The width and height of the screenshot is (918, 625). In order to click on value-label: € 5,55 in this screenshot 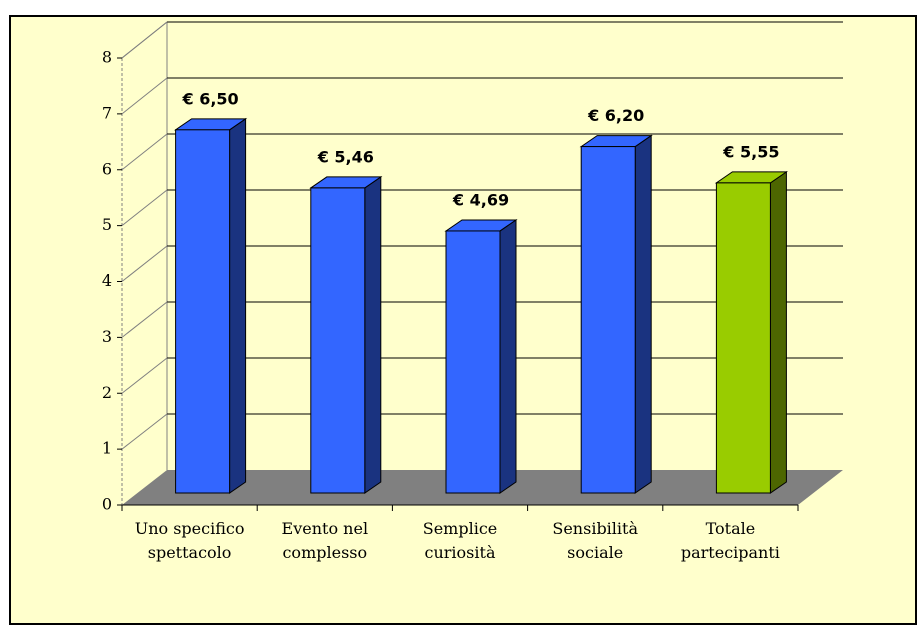, I will do `click(750, 151)`.